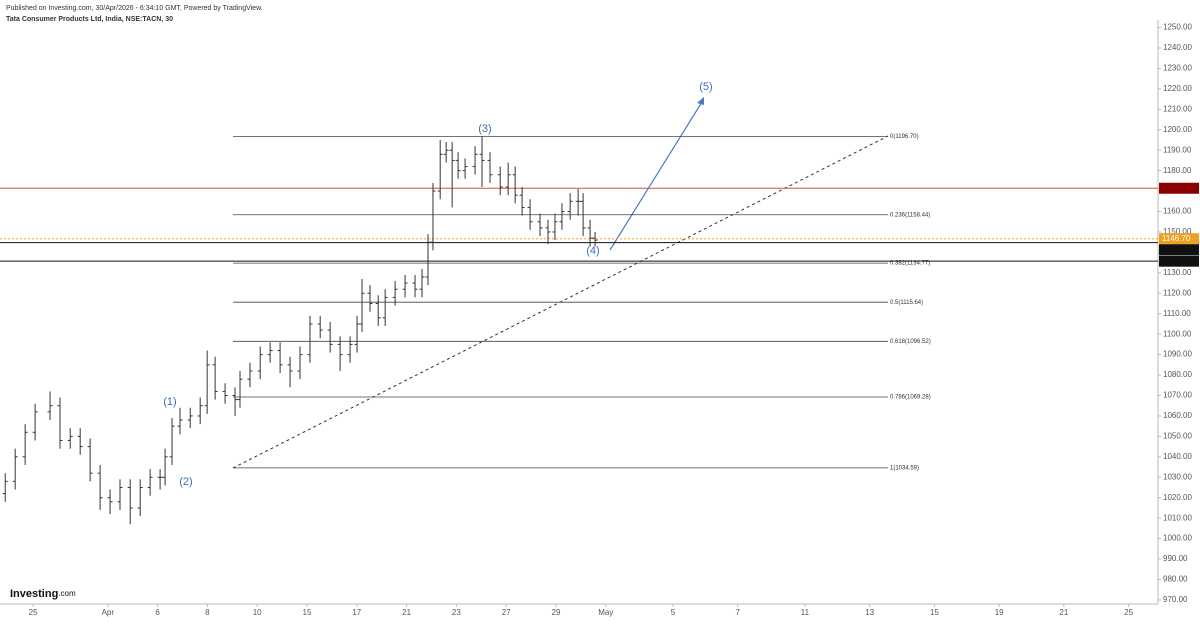 This screenshot has width=1200, height=625. What do you see at coordinates (656, 176) in the screenshot?
I see `projection-arrow` at bounding box center [656, 176].